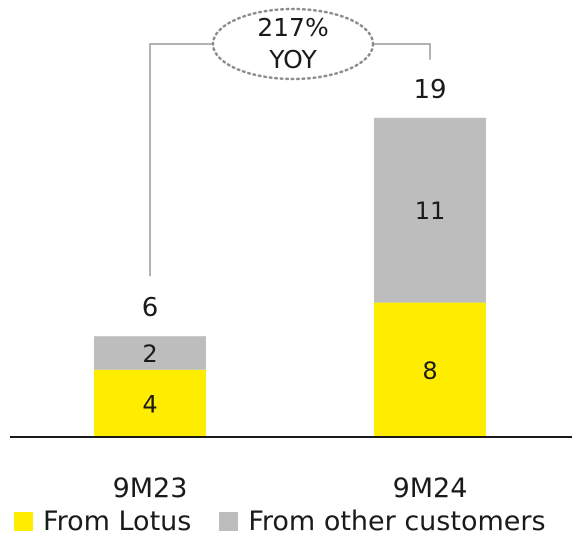 The height and width of the screenshot is (543, 583). I want to click on category-label-9m23: 9M23, so click(150, 486).